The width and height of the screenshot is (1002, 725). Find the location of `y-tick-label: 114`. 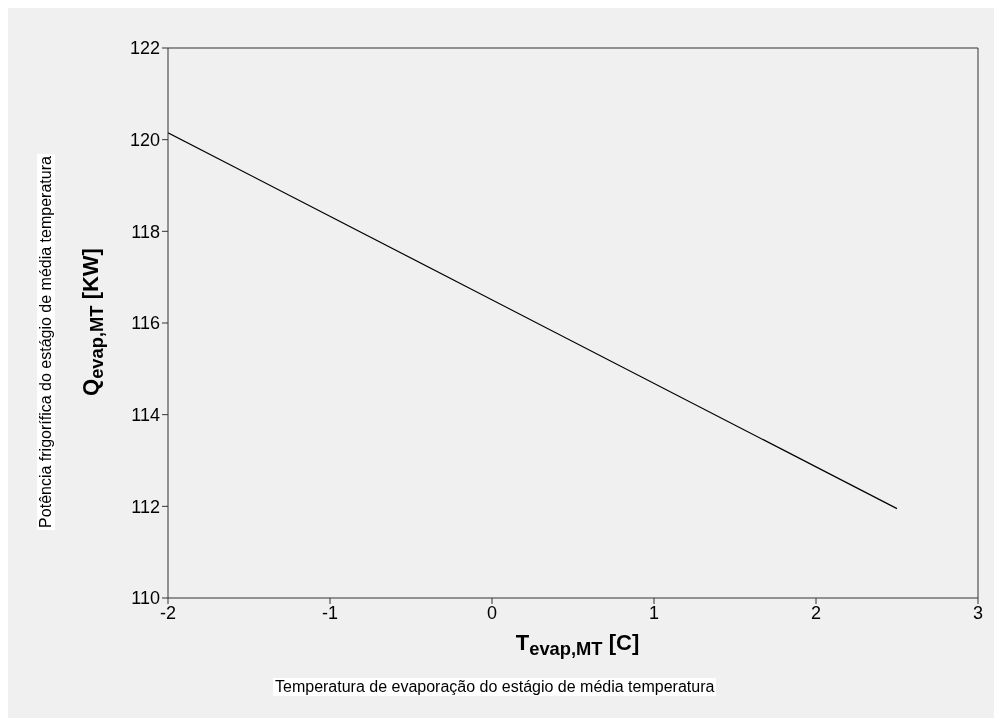

y-tick-label: 114 is located at coordinates (145, 415).